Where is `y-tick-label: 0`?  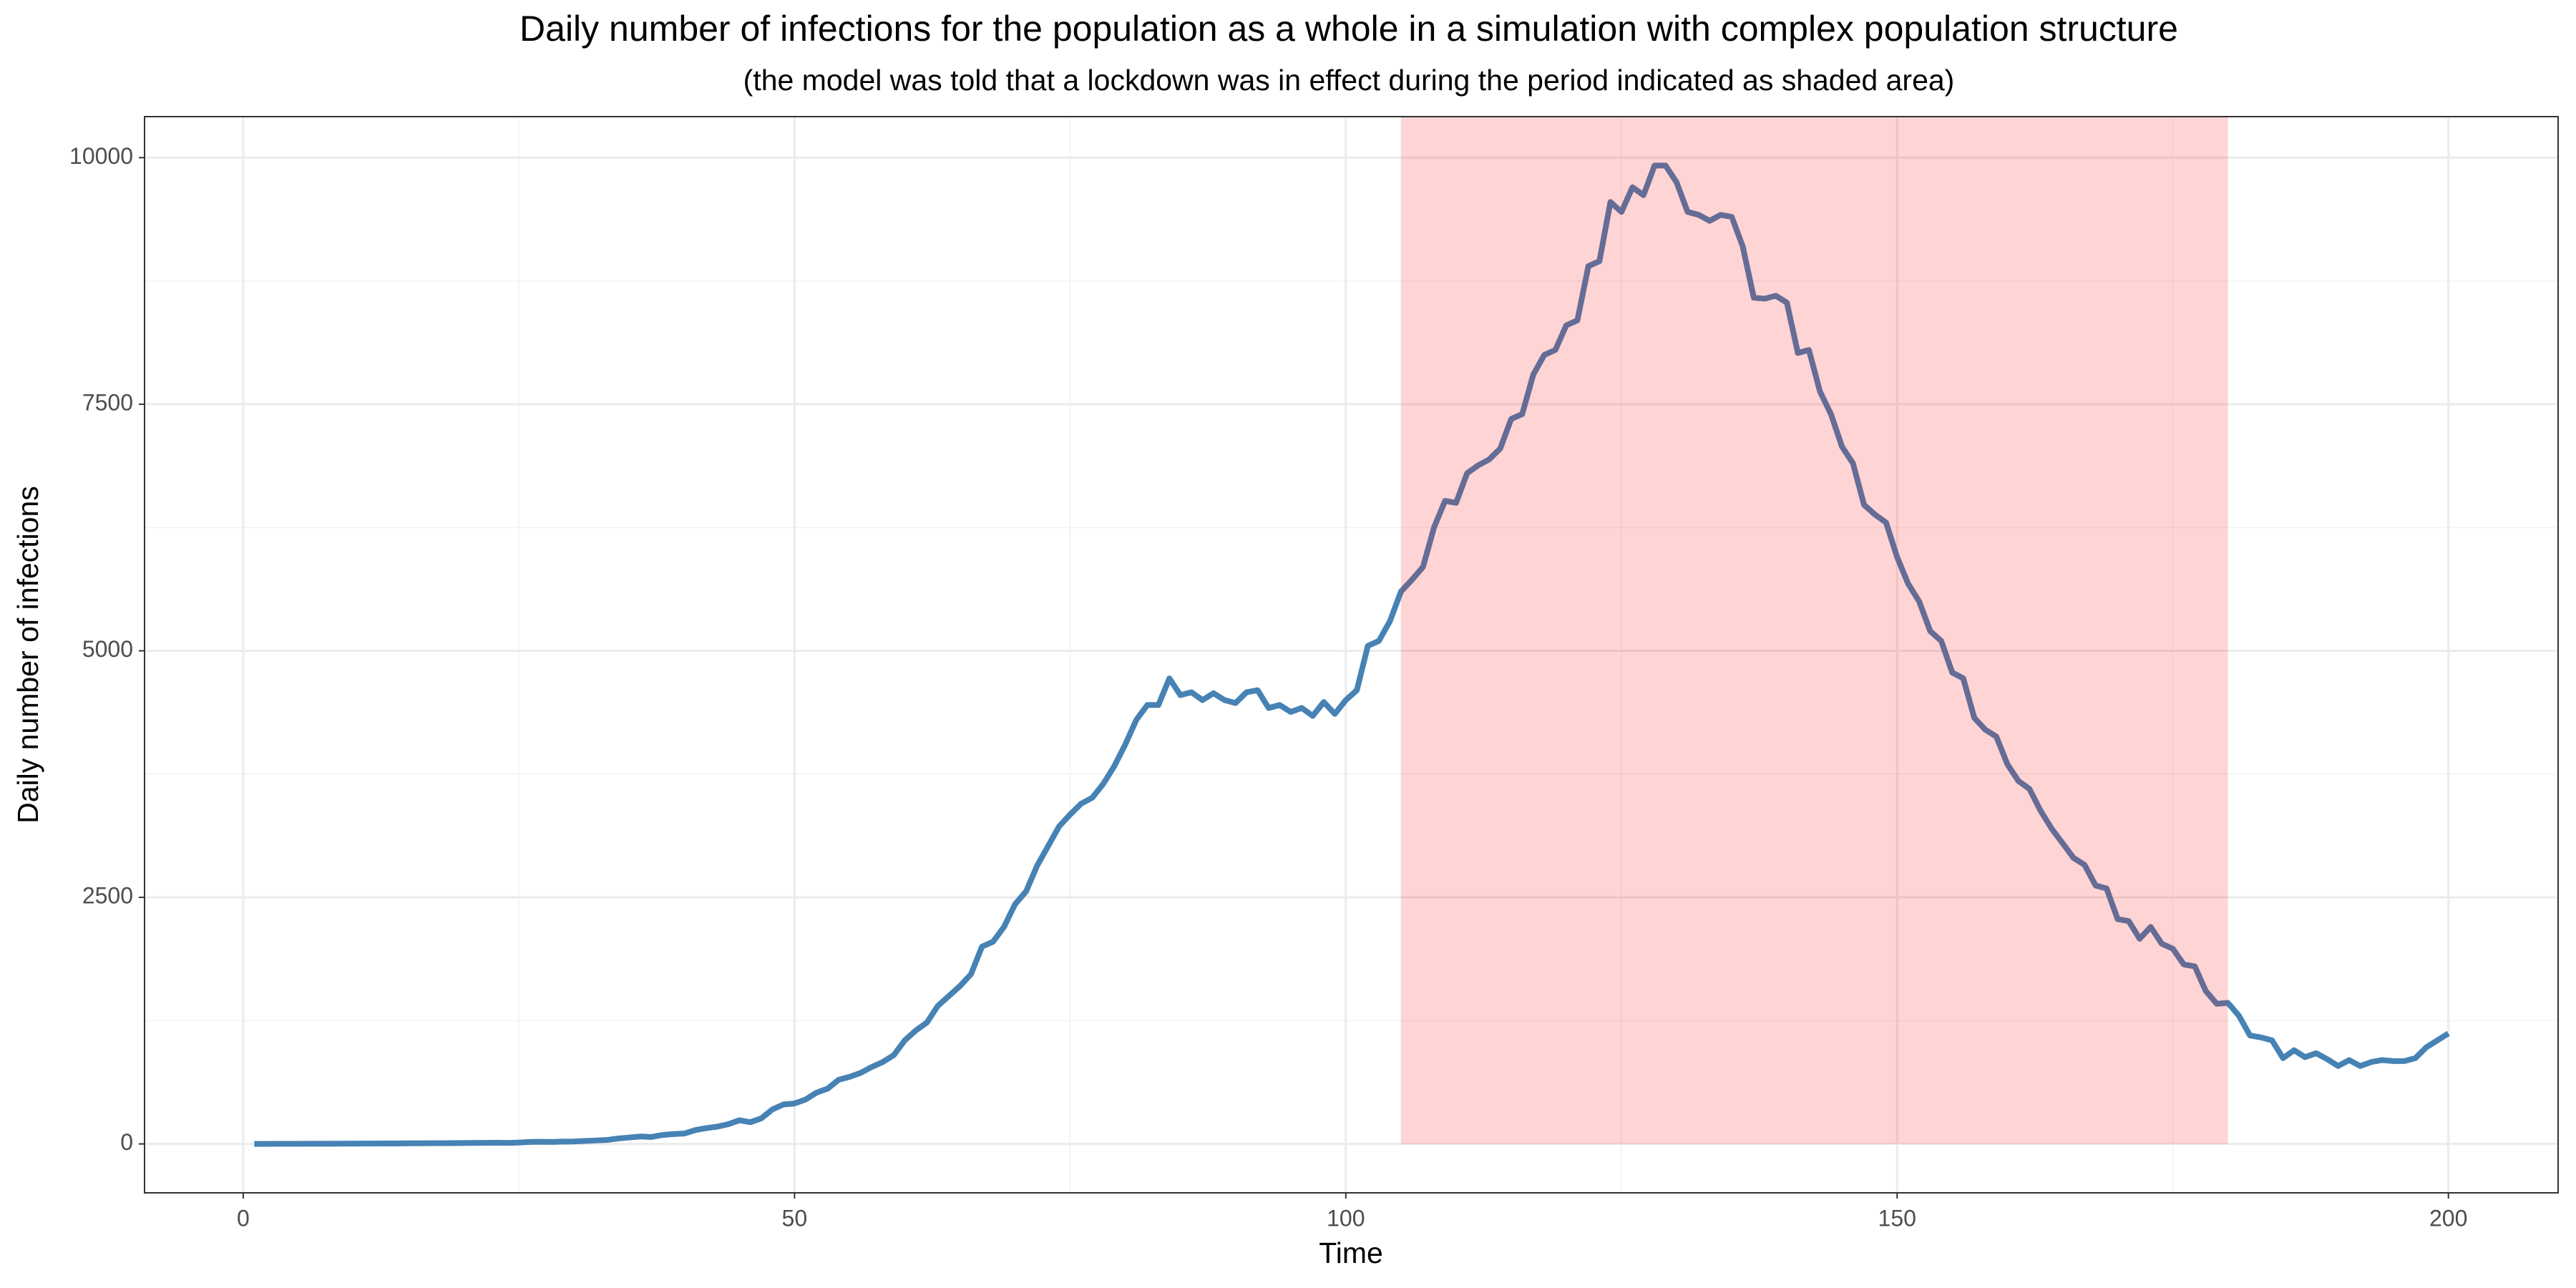 y-tick-label: 0 is located at coordinates (126, 1142).